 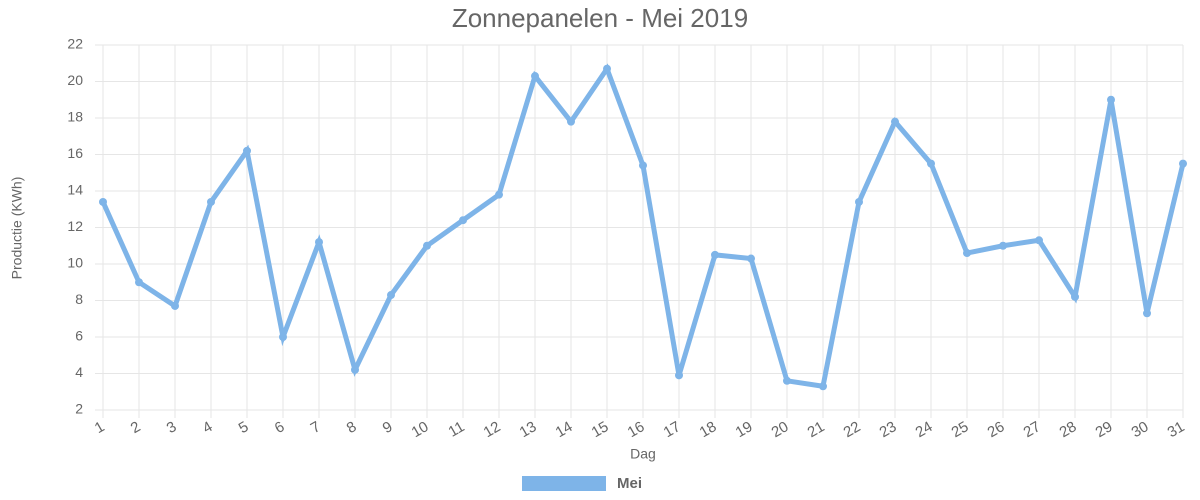 I want to click on x-tick-label: 14, so click(x=564, y=429).